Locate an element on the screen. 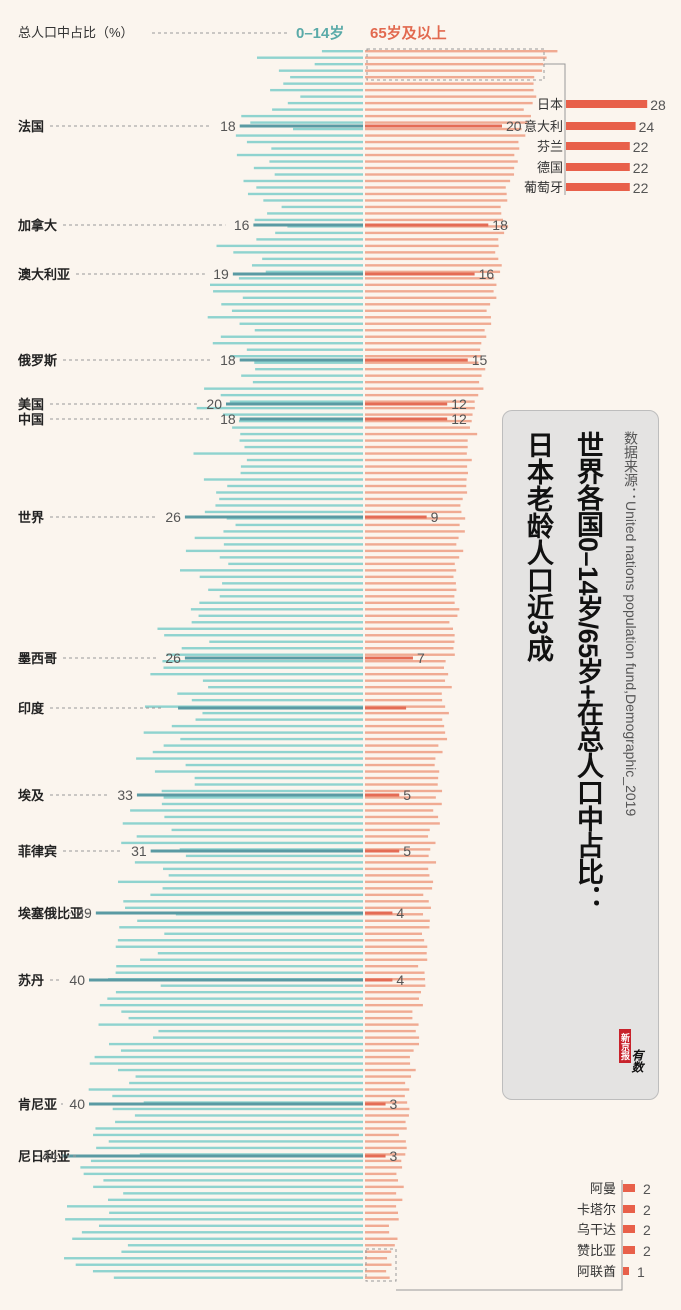 This screenshot has height=1310, width=681. top-connector is located at coordinates (555, 129).